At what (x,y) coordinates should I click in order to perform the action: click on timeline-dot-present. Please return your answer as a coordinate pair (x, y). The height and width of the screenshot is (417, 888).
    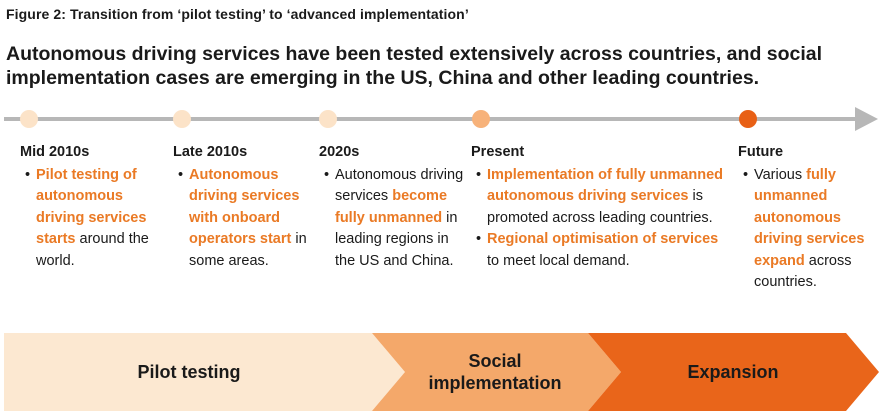
    Looking at the image, I should click on (481, 119).